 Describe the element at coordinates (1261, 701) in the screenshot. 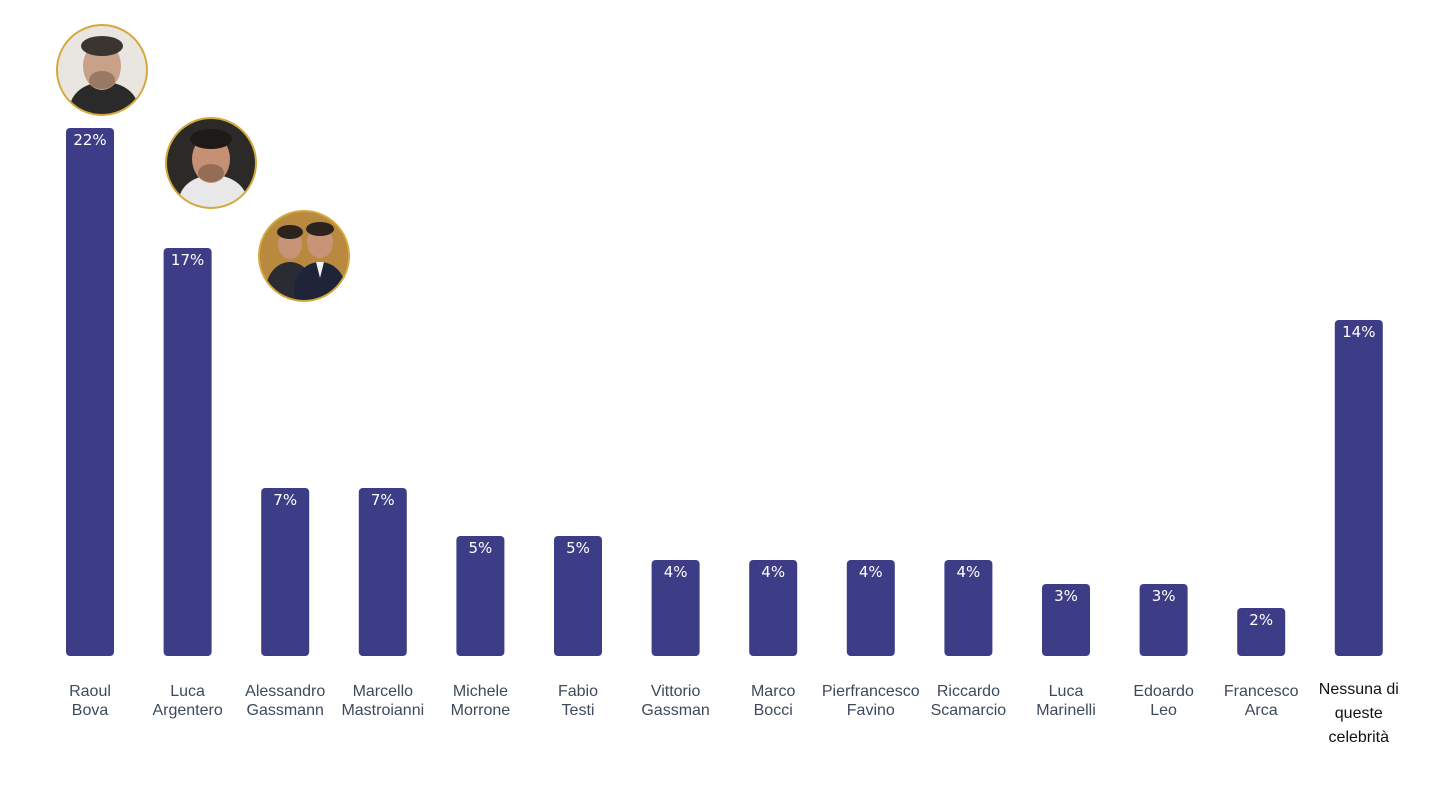

I see `category-label-francesco-arca: Francesco Arca` at that location.